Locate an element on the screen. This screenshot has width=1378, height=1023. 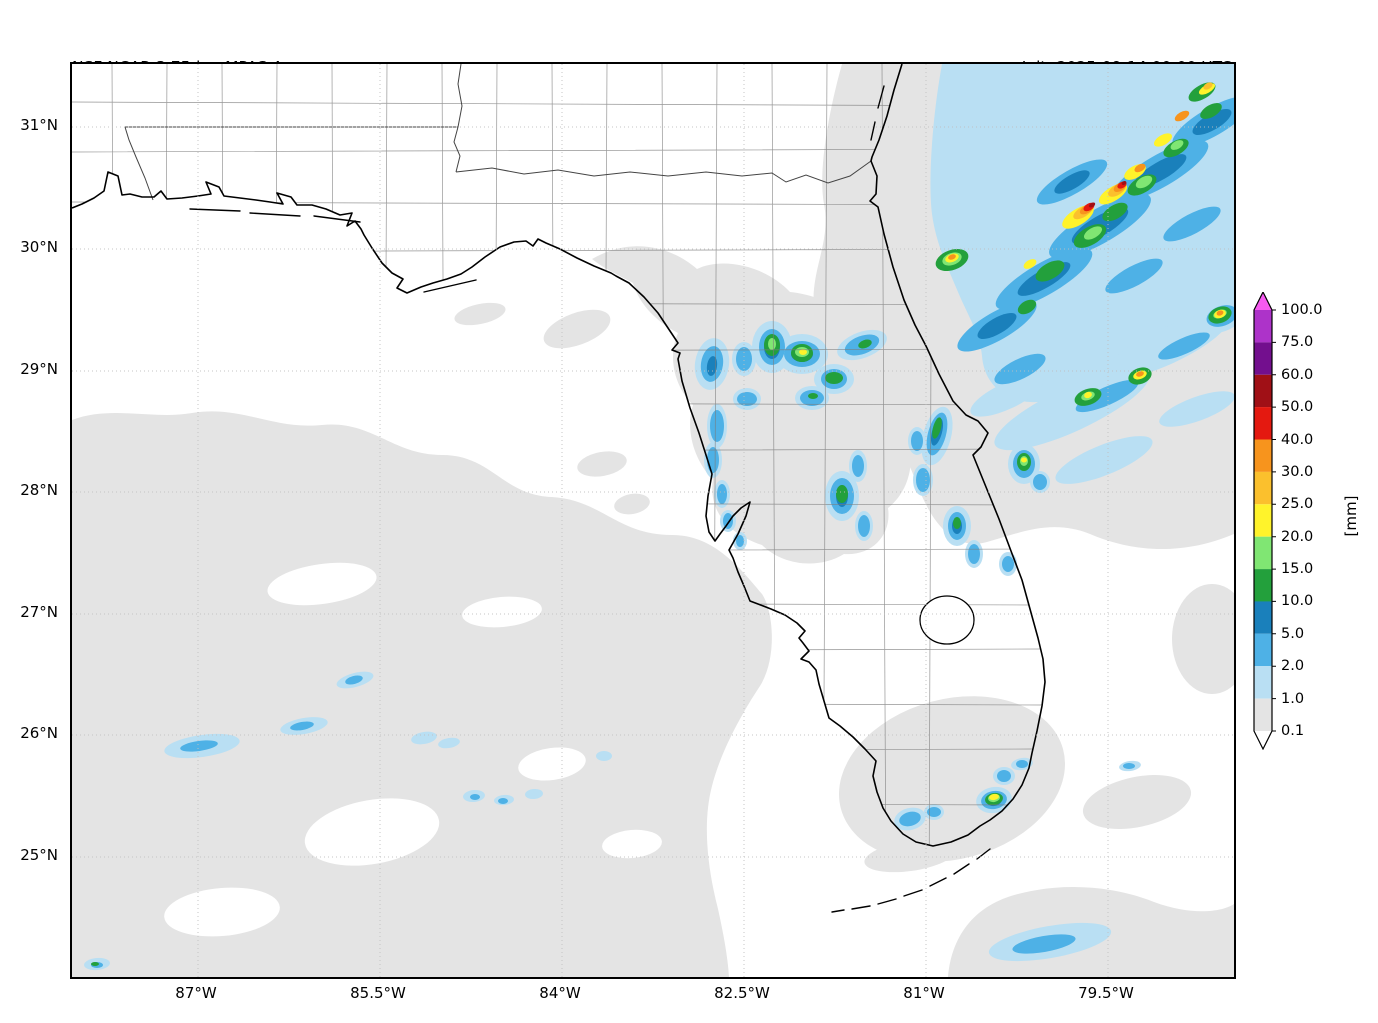
colorbar-tick-label: 0.1 is located at coordinates (1293, 731).